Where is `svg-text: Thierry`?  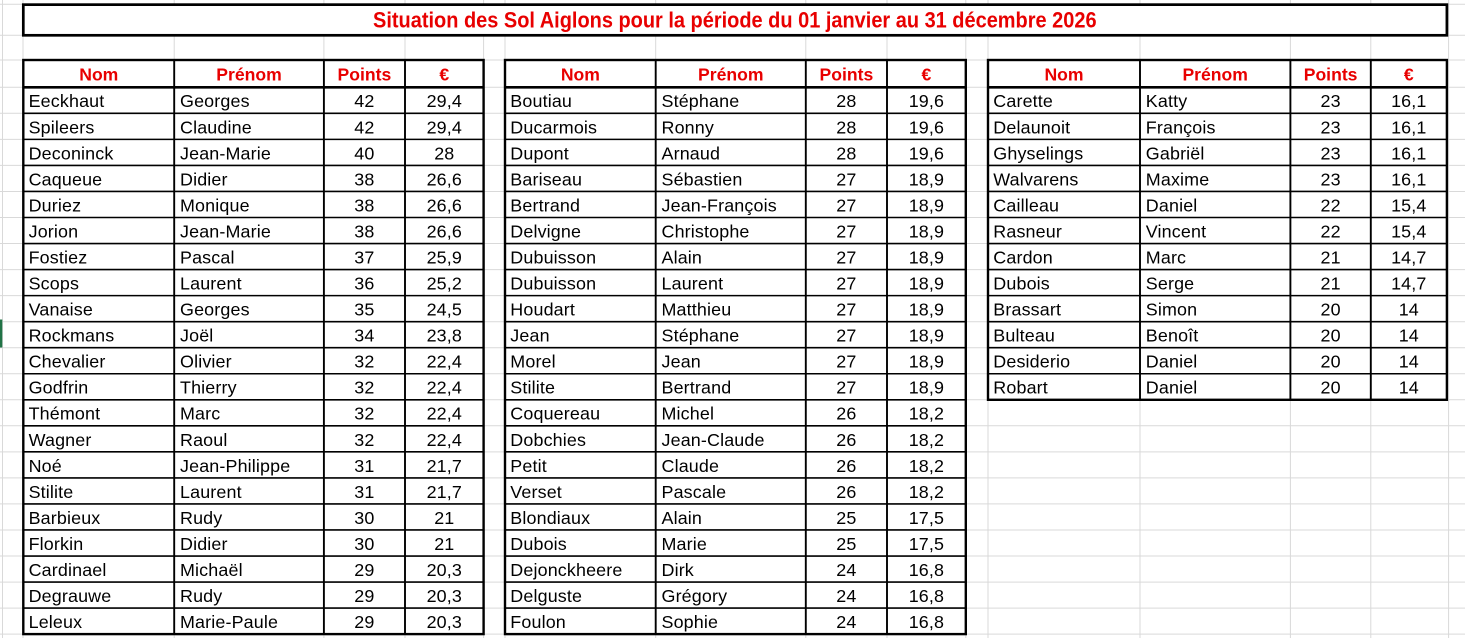 svg-text: Thierry is located at coordinates (208, 388).